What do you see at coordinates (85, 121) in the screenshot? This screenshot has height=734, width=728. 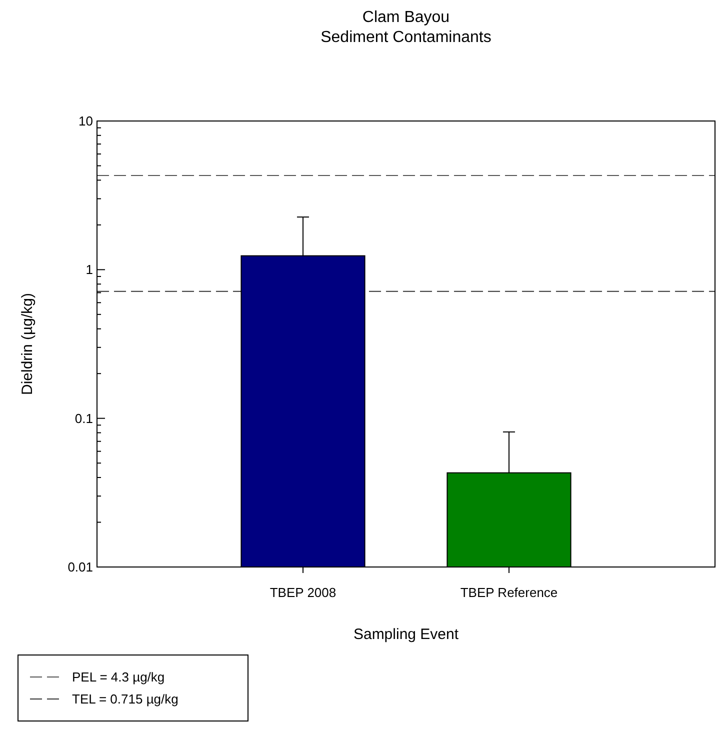 I see `y-tick-label: 10` at bounding box center [85, 121].